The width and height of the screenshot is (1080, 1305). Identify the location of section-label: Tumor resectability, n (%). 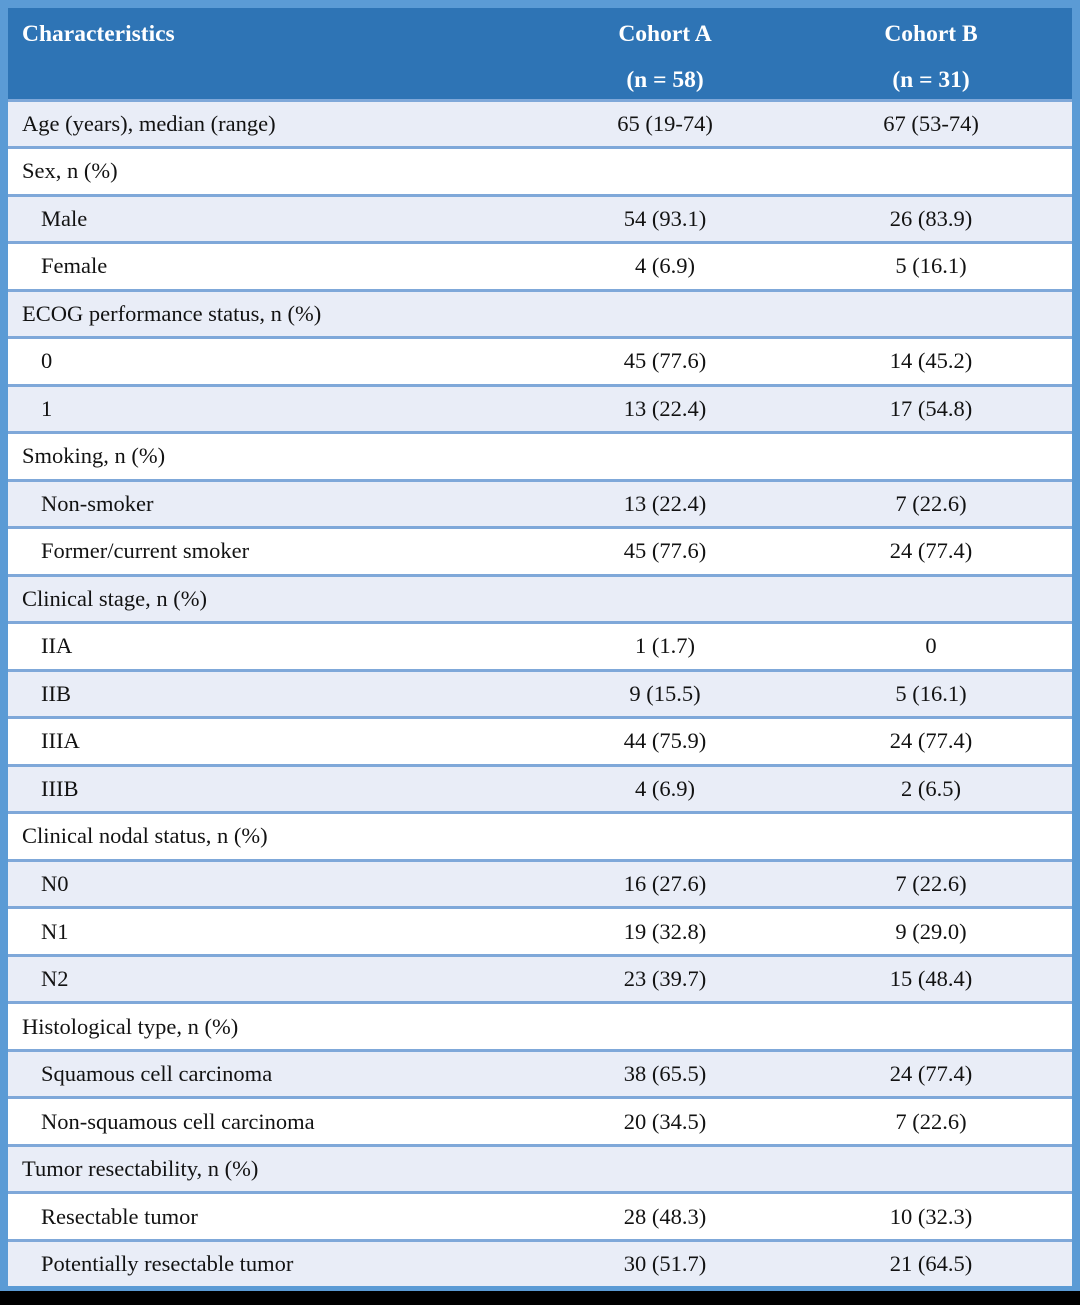
(540, 1168).